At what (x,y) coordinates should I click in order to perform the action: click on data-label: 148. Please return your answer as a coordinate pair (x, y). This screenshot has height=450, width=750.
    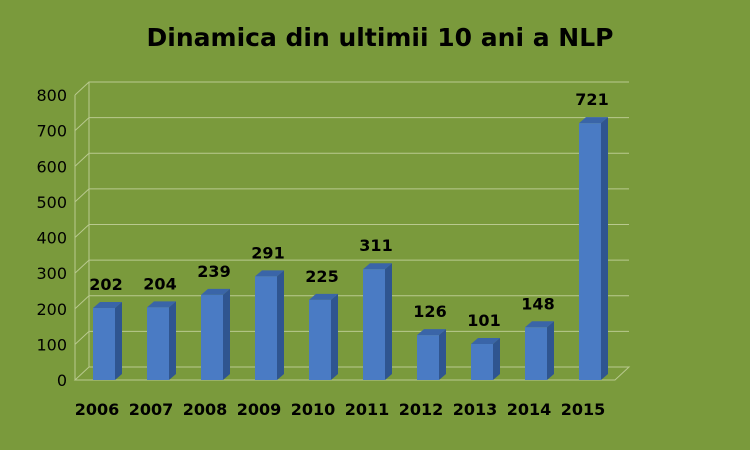
    Looking at the image, I should click on (537, 303).